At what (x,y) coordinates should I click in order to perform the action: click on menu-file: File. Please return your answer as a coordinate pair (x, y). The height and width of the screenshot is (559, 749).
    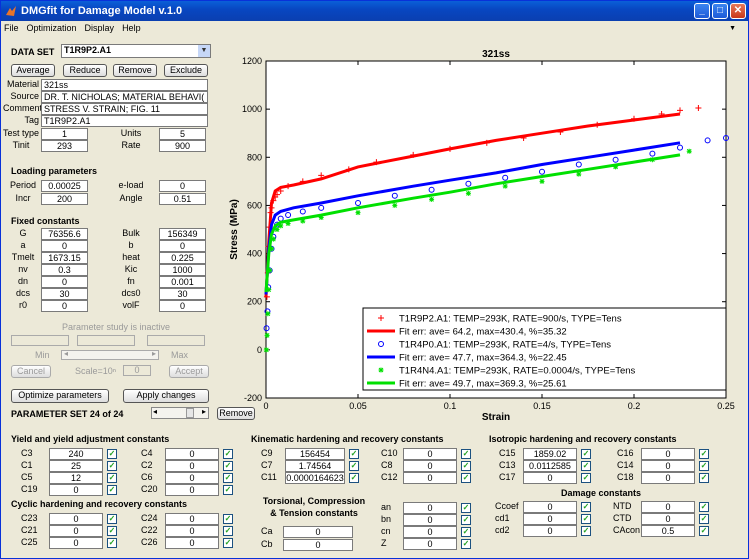
    Looking at the image, I should click on (11, 28).